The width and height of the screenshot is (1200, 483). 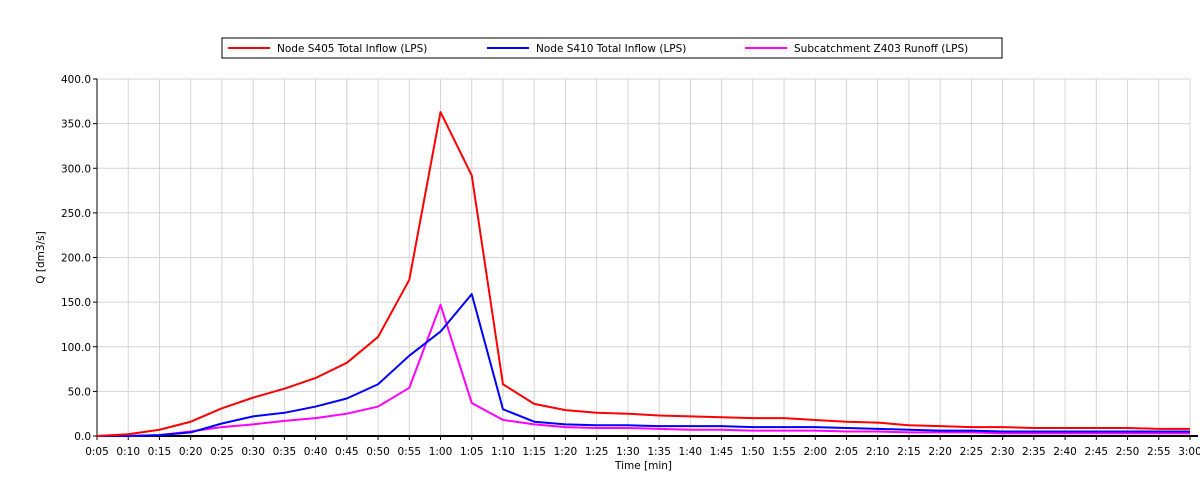 I want to click on x-tick-label: 2:15, so click(x=909, y=452).